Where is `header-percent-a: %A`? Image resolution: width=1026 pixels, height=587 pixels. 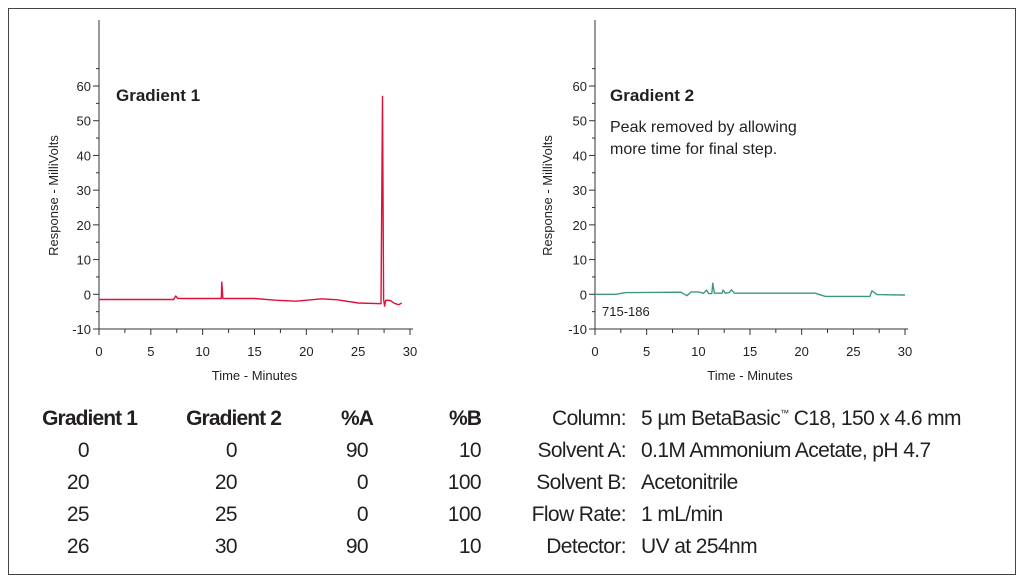 header-percent-a: %A is located at coordinates (357, 418).